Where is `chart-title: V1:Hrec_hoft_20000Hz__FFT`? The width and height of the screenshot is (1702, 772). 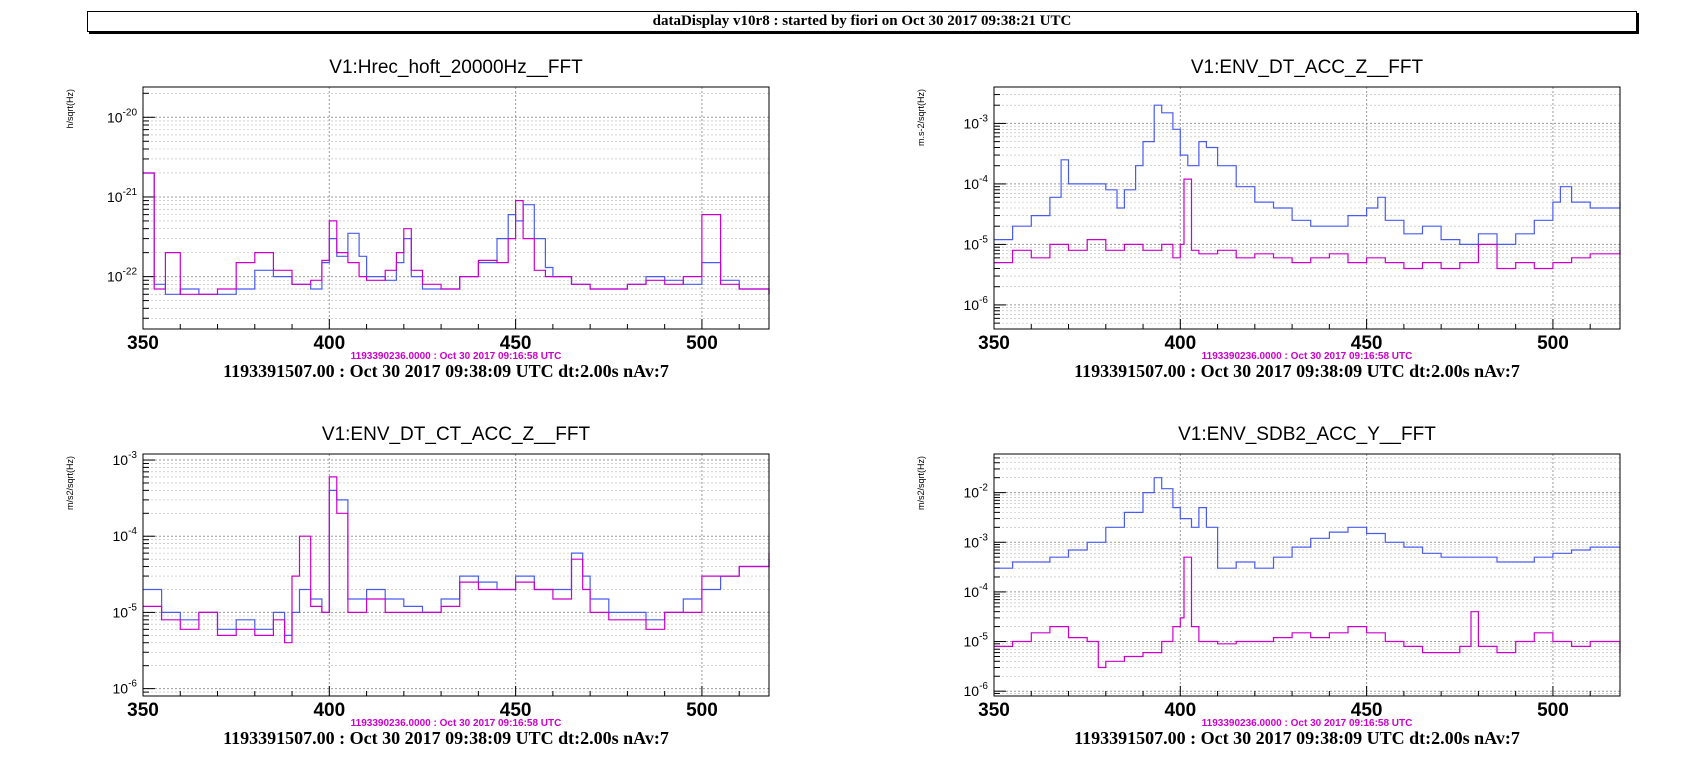 chart-title: V1:Hrec_hoft_20000Hz__FFT is located at coordinates (456, 67).